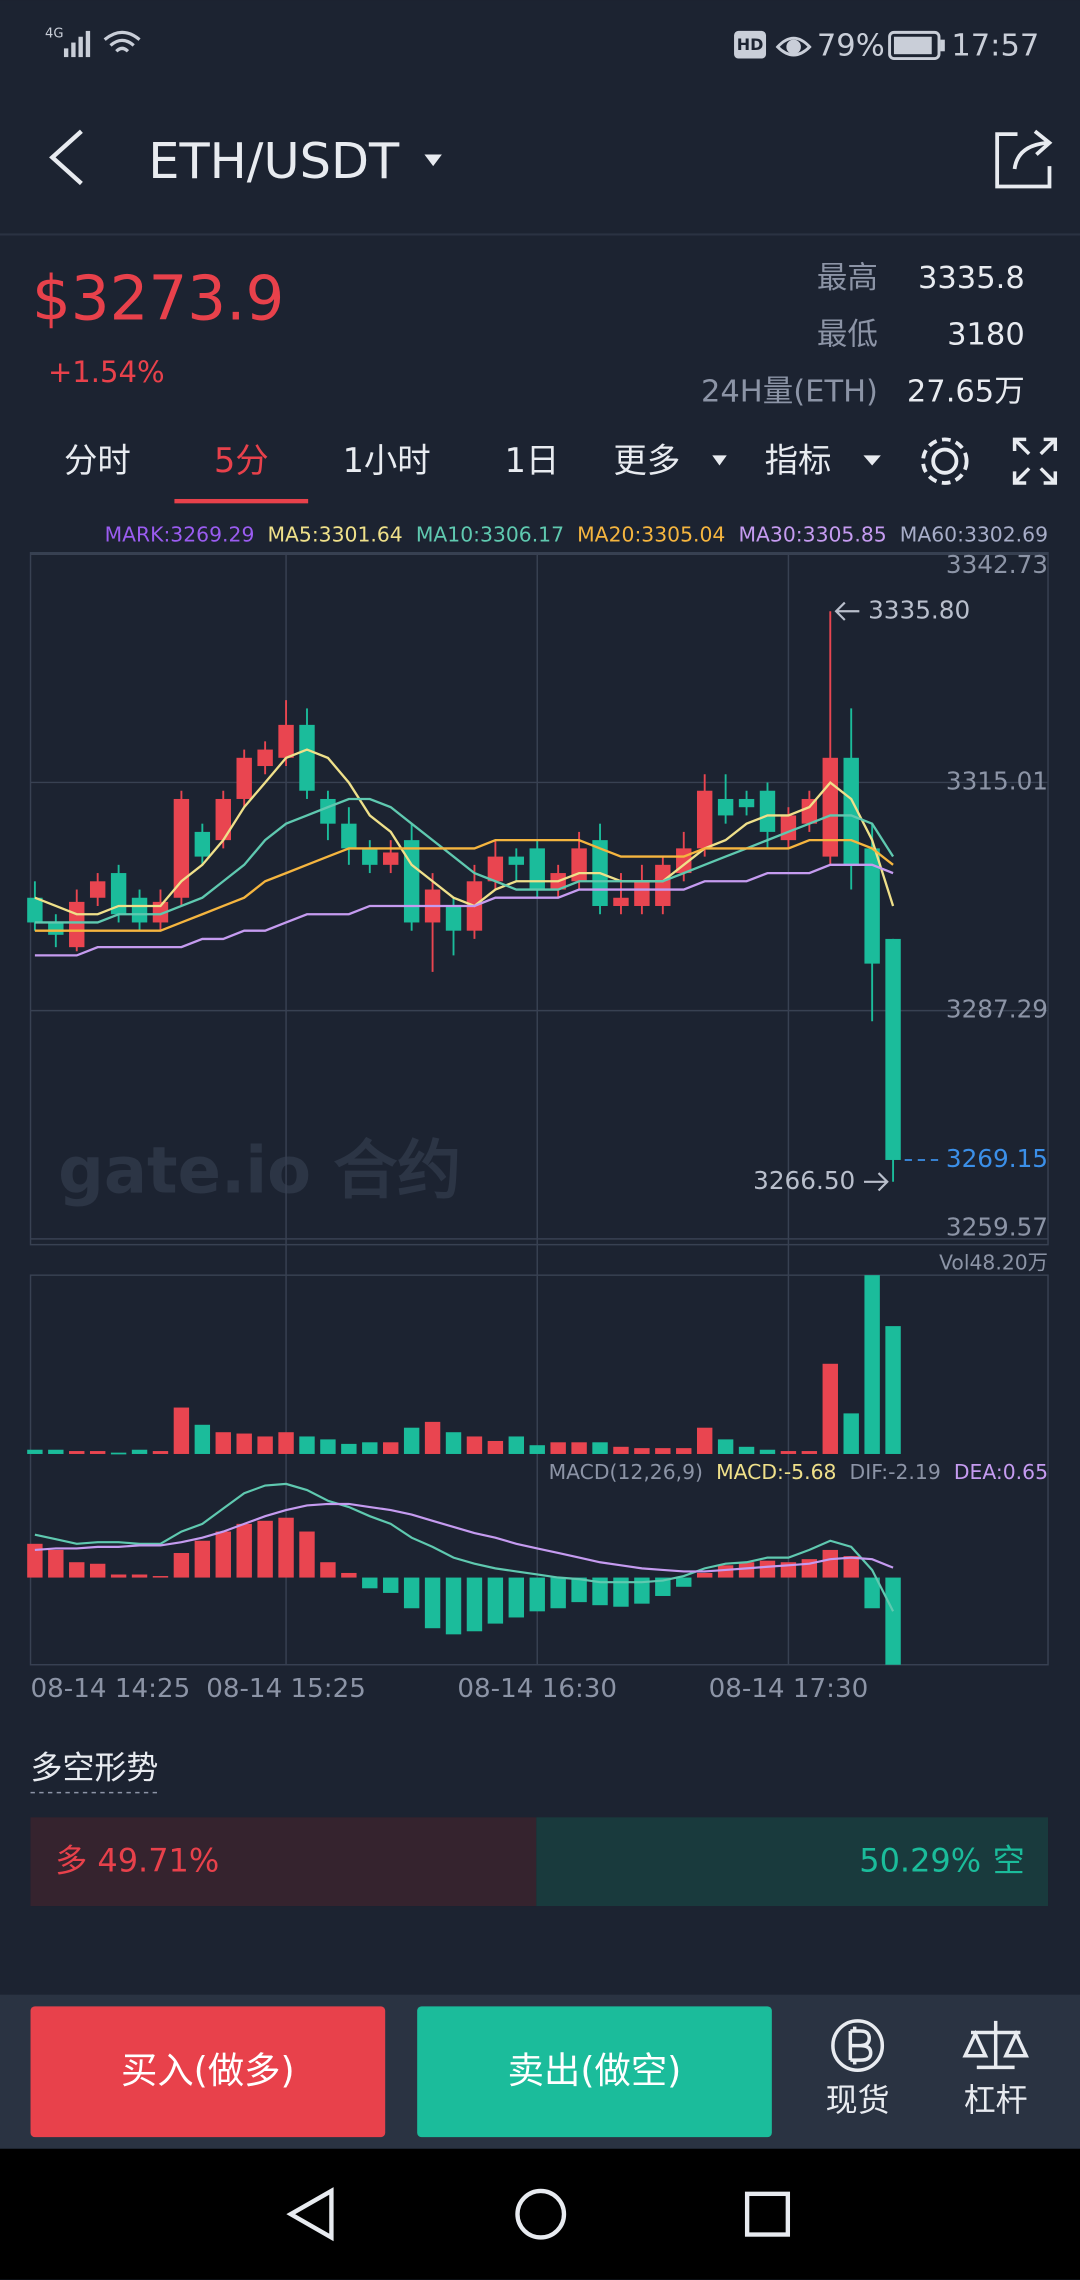 Image resolution: width=1080 pixels, height=2280 pixels. I want to click on nav-home, so click(541, 2214).